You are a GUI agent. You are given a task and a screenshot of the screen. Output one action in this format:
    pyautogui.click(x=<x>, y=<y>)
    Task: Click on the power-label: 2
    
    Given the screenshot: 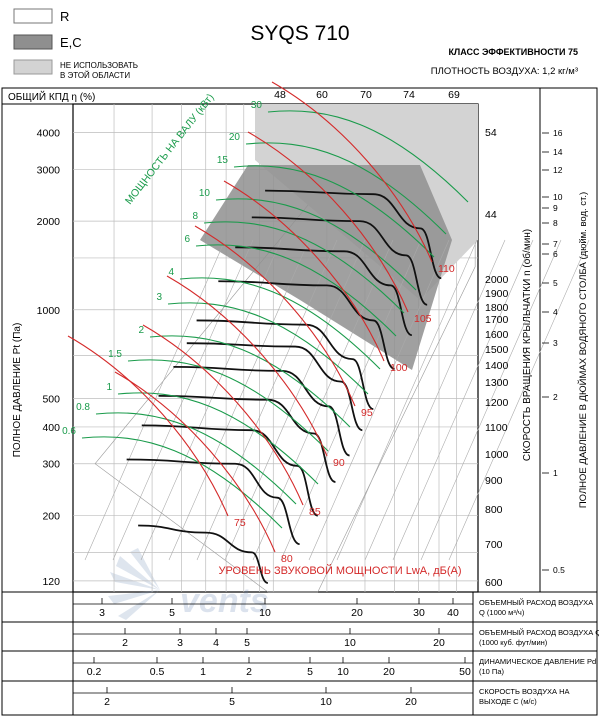 What is the action you would take?
    pyautogui.click(x=141, y=330)
    